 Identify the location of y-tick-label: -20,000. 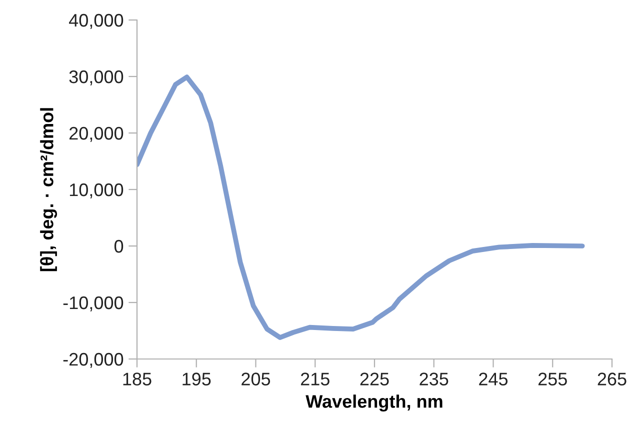
(93, 360).